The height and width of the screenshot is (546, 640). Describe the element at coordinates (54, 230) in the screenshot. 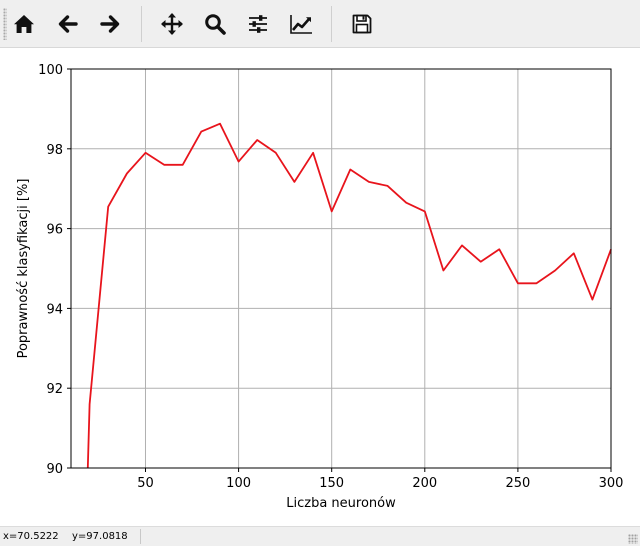

I see `y-tick-label: 96` at that location.